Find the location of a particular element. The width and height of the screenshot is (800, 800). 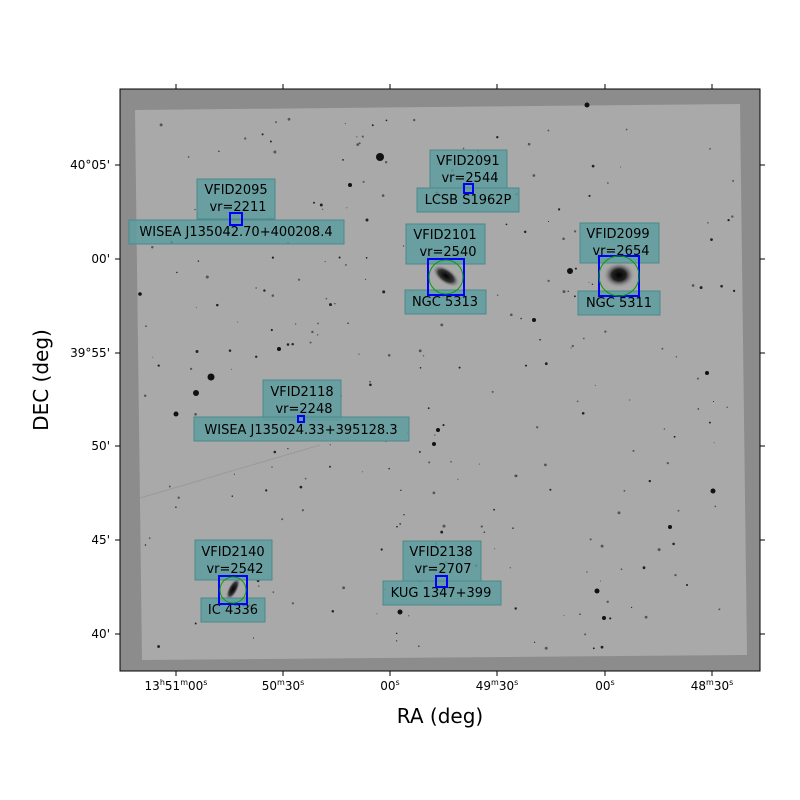

x-tick-label: 48m30s is located at coordinates (712, 685).